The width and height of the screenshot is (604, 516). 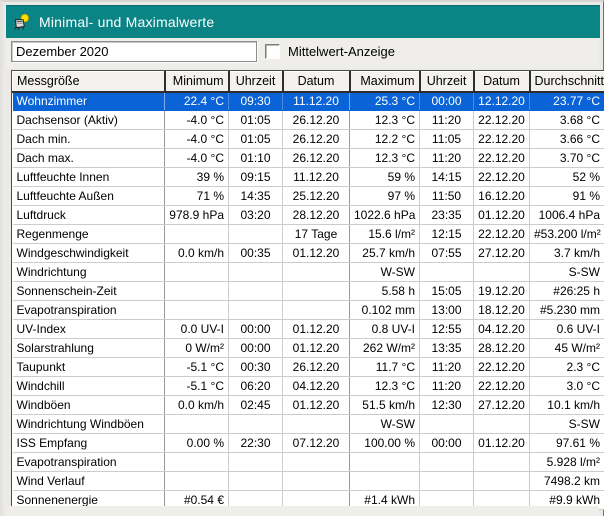 What do you see at coordinates (566, 139) in the screenshot?
I see `cell: 3.66 °C` at bounding box center [566, 139].